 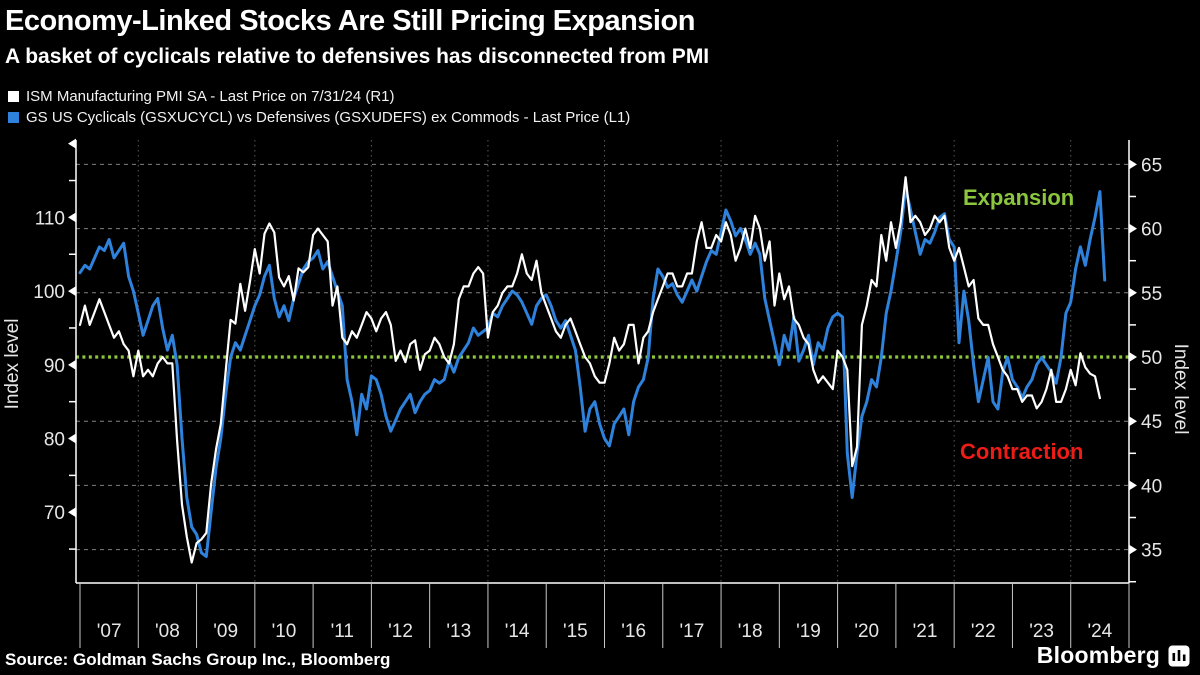 What do you see at coordinates (1151, 422) in the screenshot?
I see `right-tick-label: 45` at bounding box center [1151, 422].